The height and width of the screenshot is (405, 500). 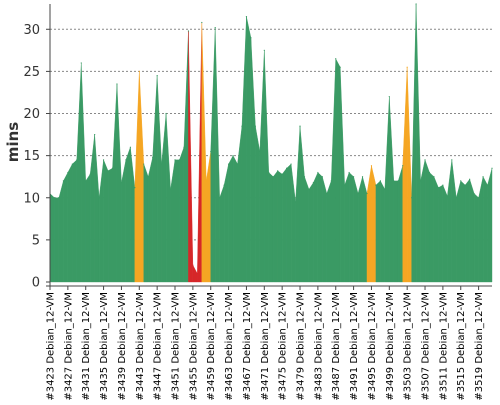 I want to click on y-axis-label: mins, so click(x=13, y=142).